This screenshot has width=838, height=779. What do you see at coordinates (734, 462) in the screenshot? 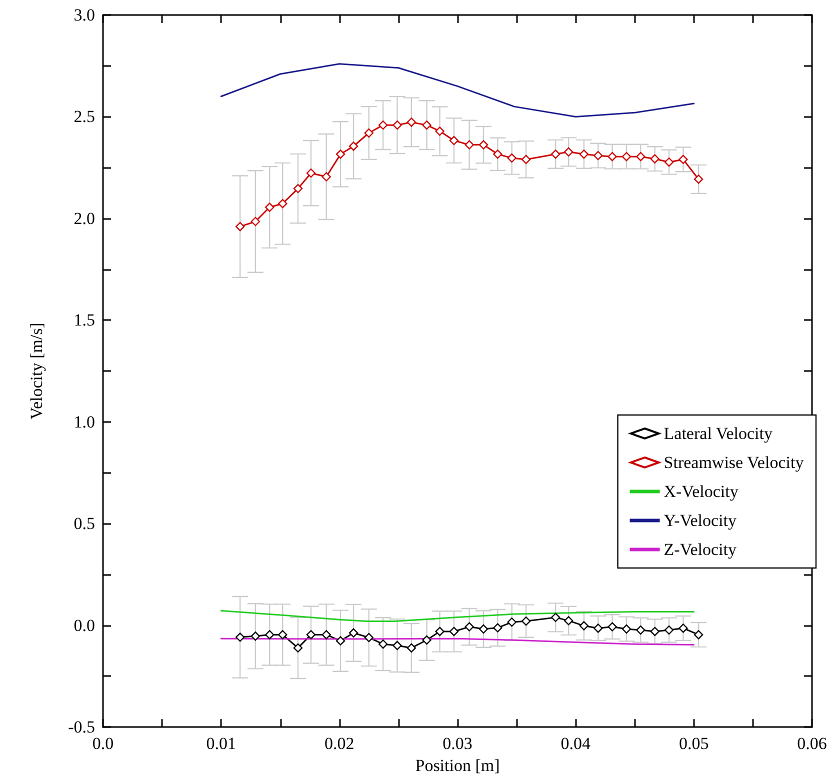
I see `legend-label: Streamwise Velocity` at bounding box center [734, 462].